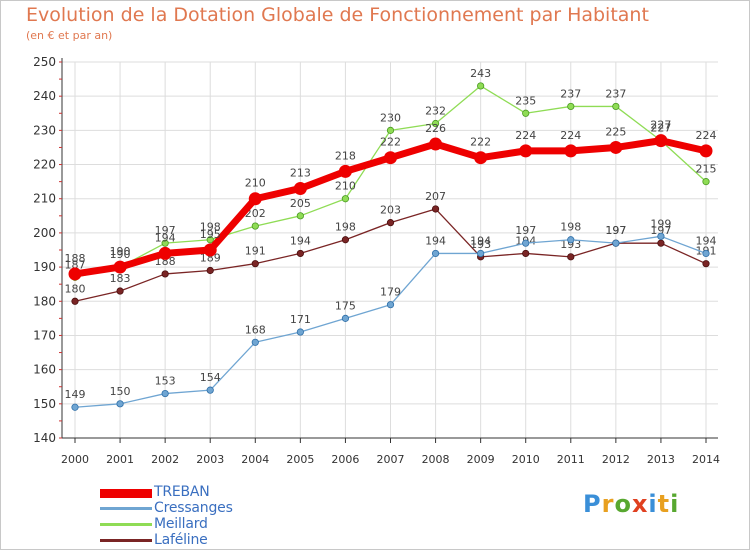  What do you see at coordinates (120, 278) in the screenshot?
I see `data-label-laf-line: 183` at bounding box center [120, 278].